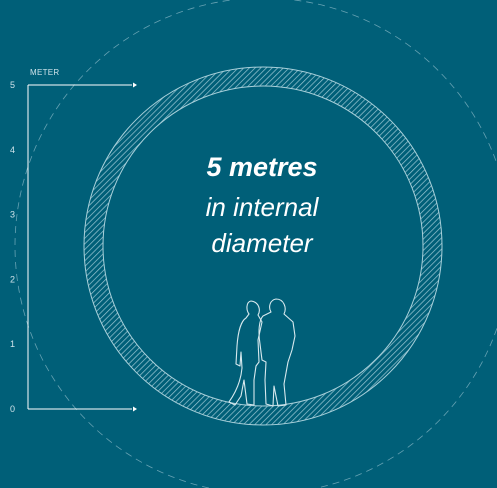 The height and width of the screenshot is (488, 497). What do you see at coordinates (45, 72) in the screenshot?
I see `scale-unit-label: METER` at bounding box center [45, 72].